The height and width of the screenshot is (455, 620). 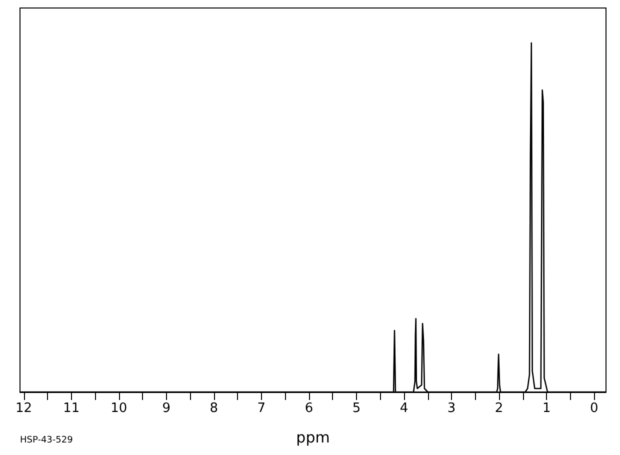 I want to click on x-tick-label: 5, so click(x=356, y=408).